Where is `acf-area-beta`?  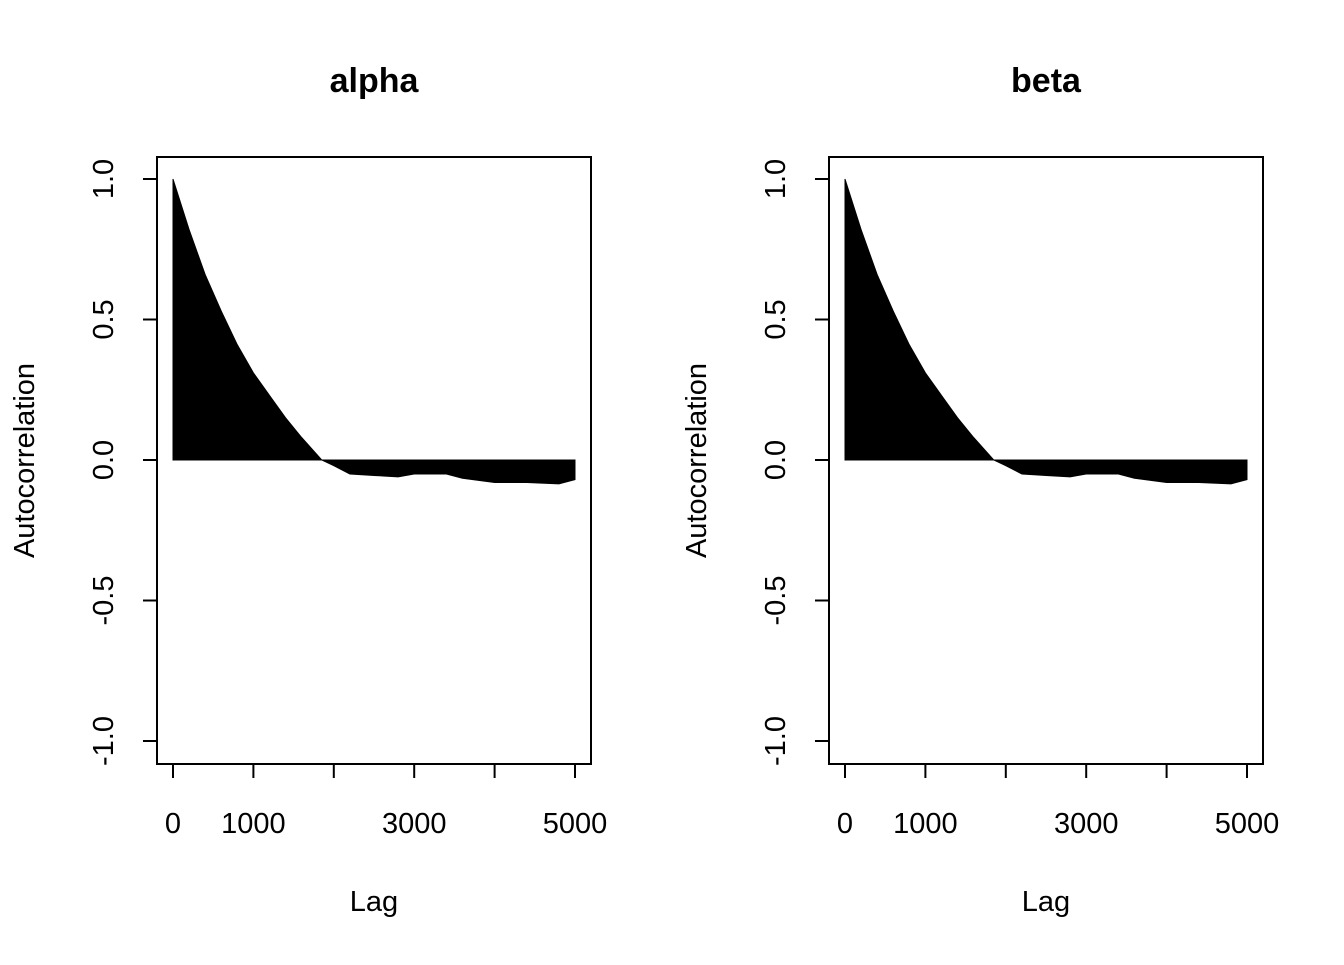 acf-area-beta is located at coordinates (1046, 331).